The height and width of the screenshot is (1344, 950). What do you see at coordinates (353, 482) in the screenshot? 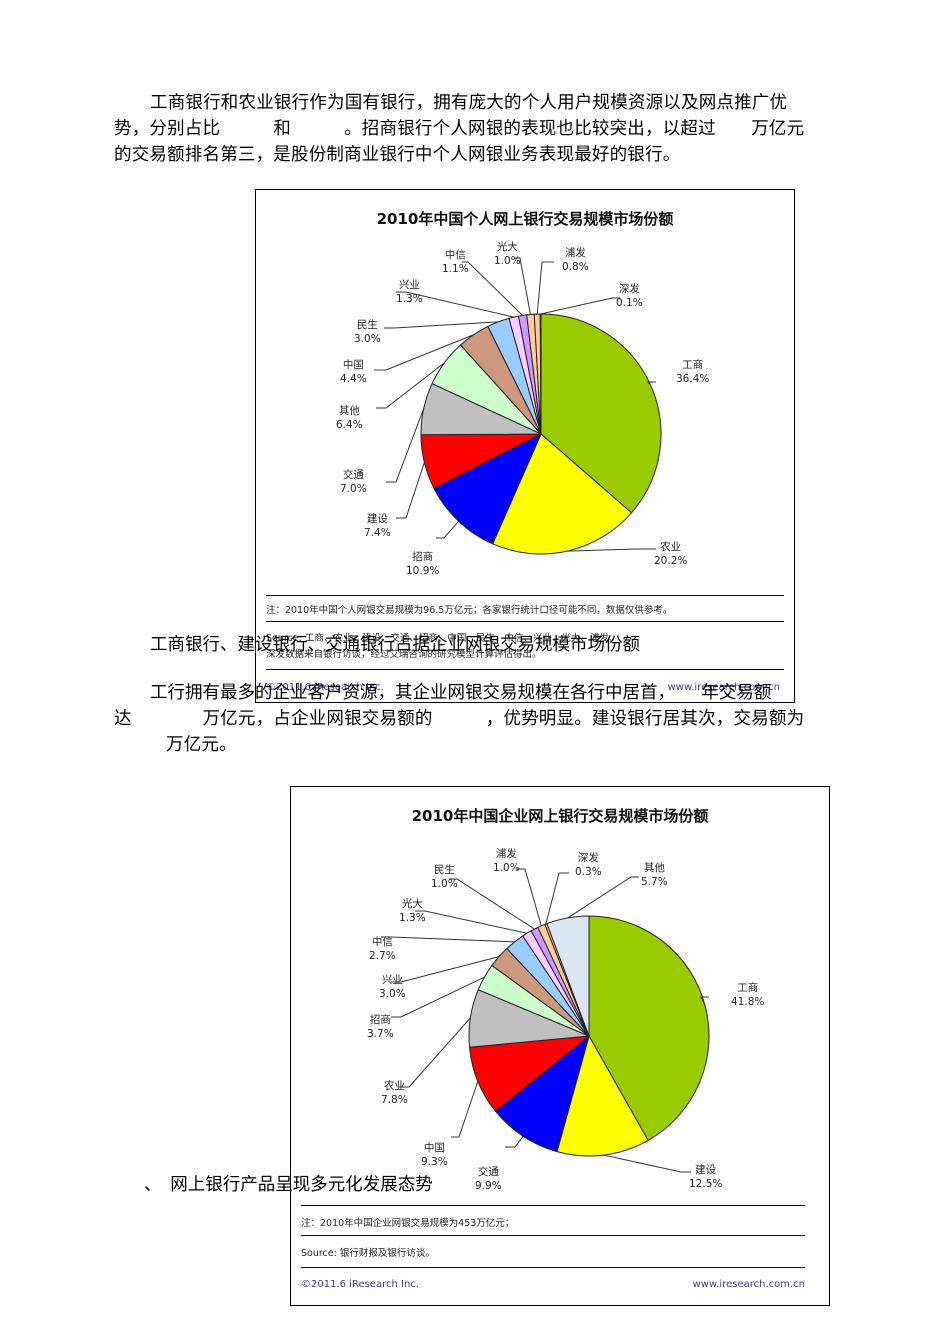
I see `pie-label: 交通 7.0%` at bounding box center [353, 482].